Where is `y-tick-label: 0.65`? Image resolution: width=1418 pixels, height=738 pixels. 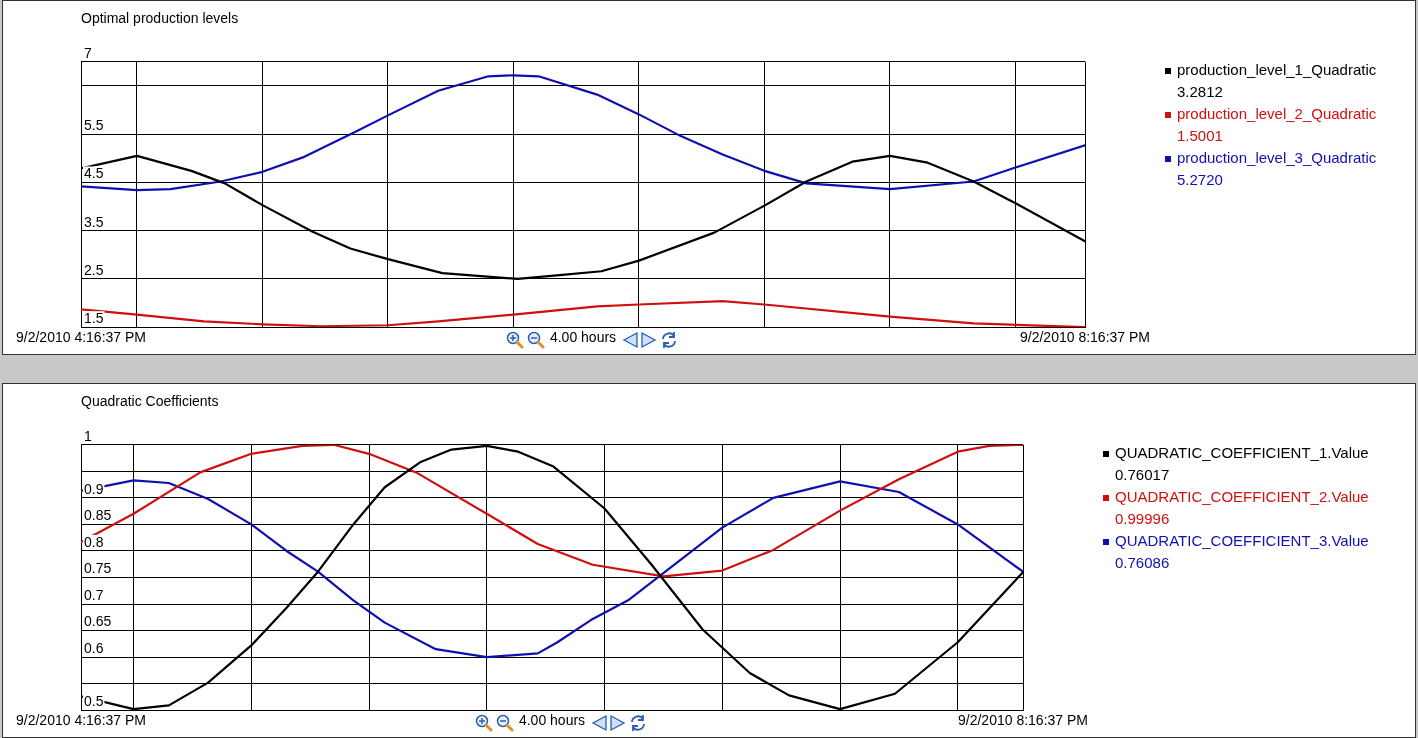
y-tick-label: 0.65 is located at coordinates (98, 621).